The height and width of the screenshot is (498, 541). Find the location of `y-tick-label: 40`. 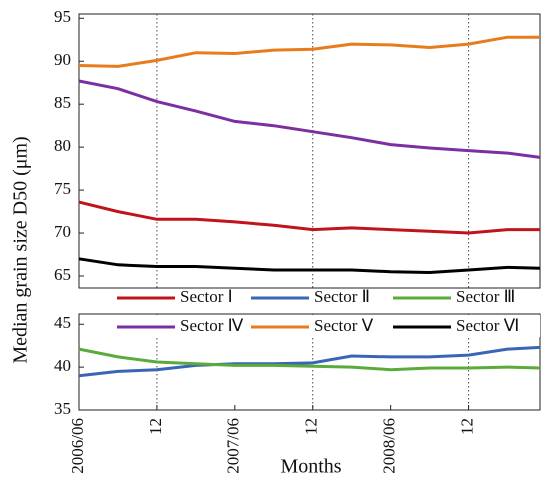

y-tick-label: 40 is located at coordinates (62, 365).